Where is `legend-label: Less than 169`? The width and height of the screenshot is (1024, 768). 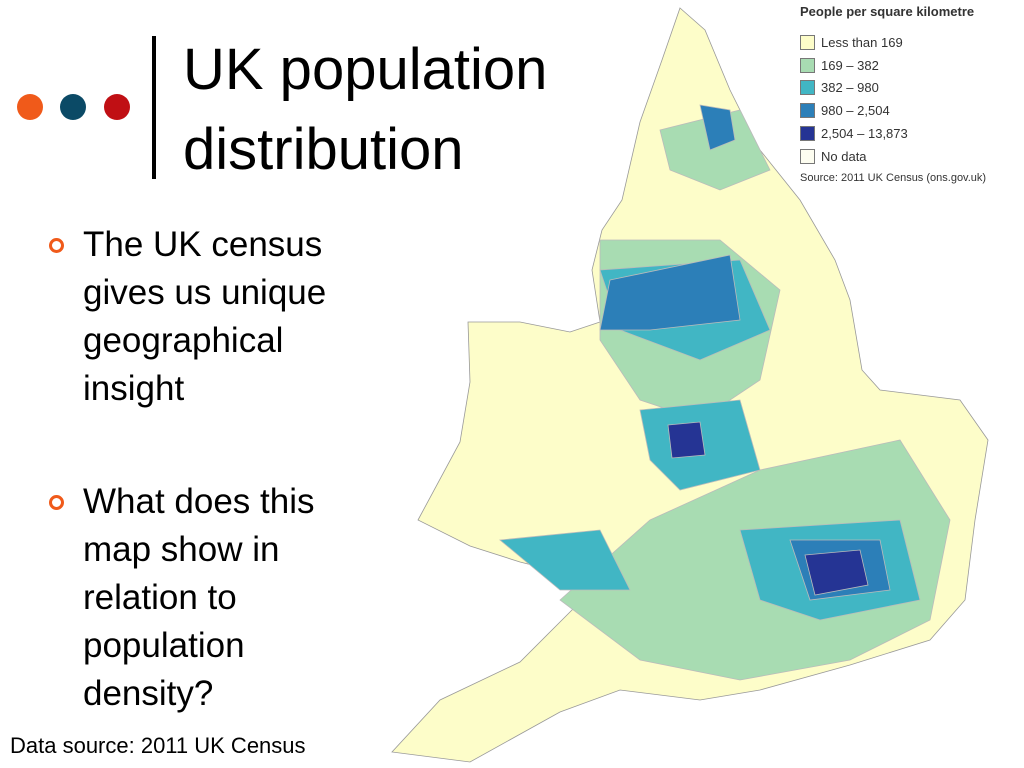
legend-label: Less than 169 is located at coordinates (862, 42).